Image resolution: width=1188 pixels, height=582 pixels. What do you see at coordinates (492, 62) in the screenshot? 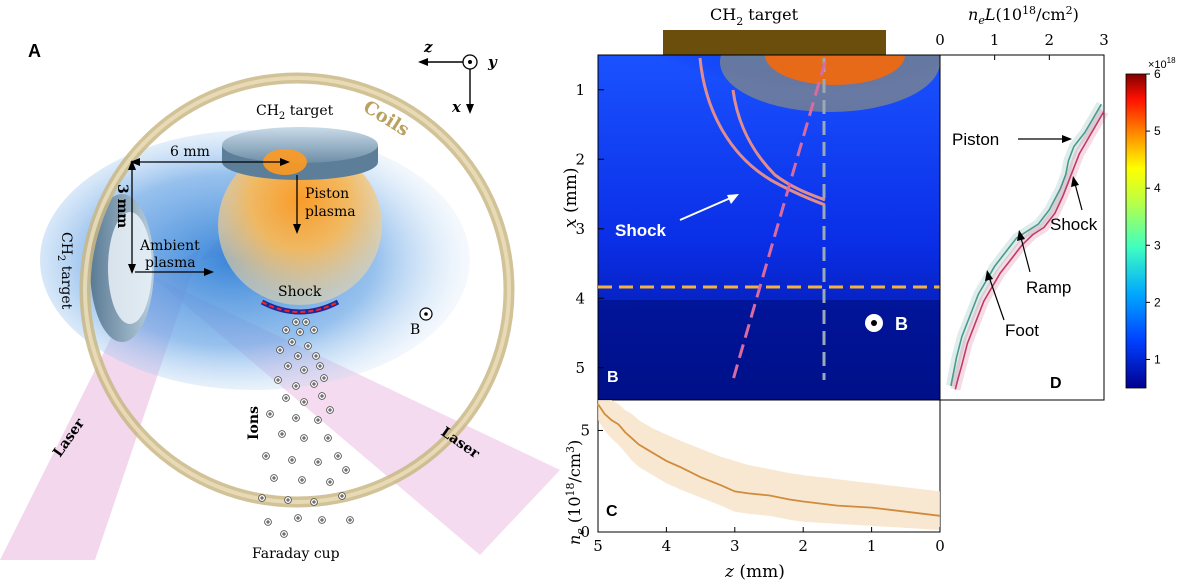
I see `axis-y-label: y` at bounding box center [492, 62].